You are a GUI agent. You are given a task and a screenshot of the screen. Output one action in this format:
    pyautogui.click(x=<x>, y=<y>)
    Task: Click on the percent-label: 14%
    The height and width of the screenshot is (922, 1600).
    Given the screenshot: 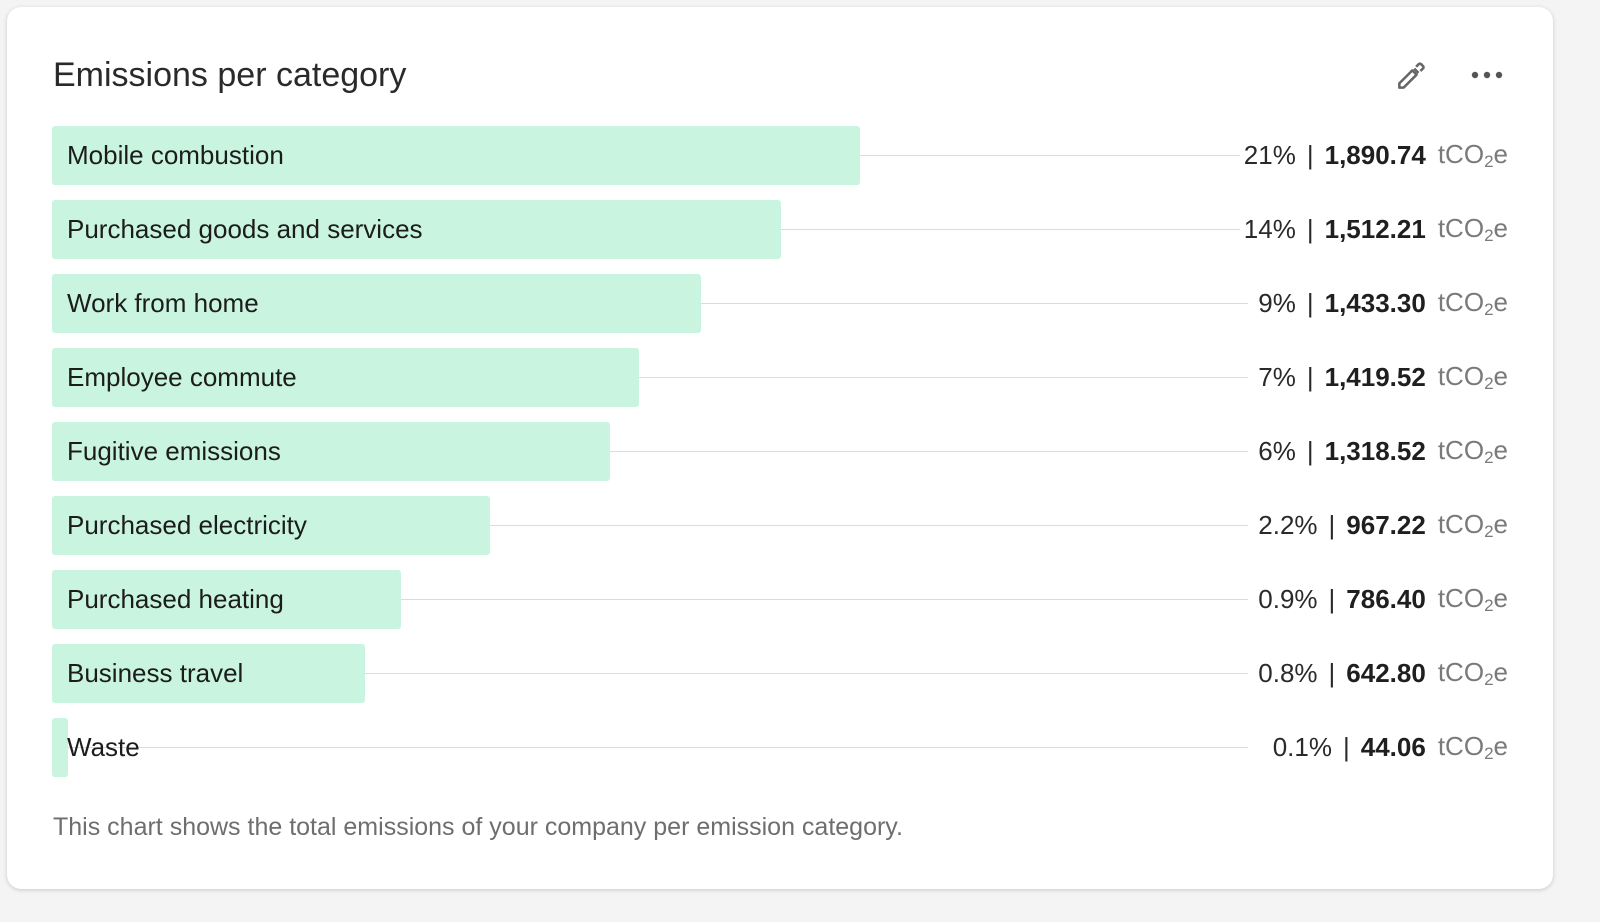 What is the action you would take?
    pyautogui.click(x=1269, y=229)
    